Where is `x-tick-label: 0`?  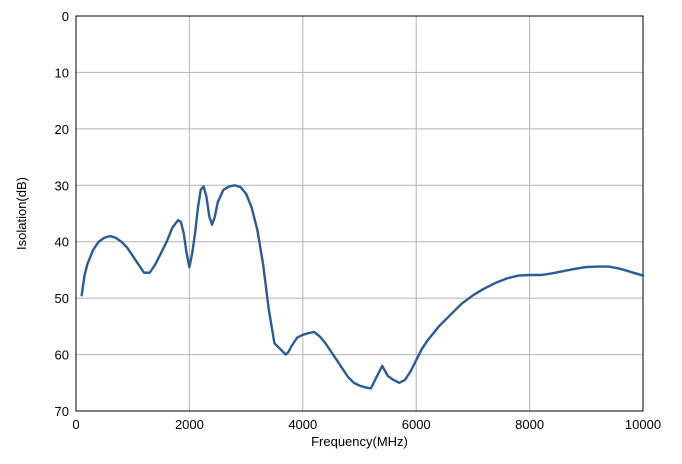
x-tick-label: 0 is located at coordinates (75, 424).